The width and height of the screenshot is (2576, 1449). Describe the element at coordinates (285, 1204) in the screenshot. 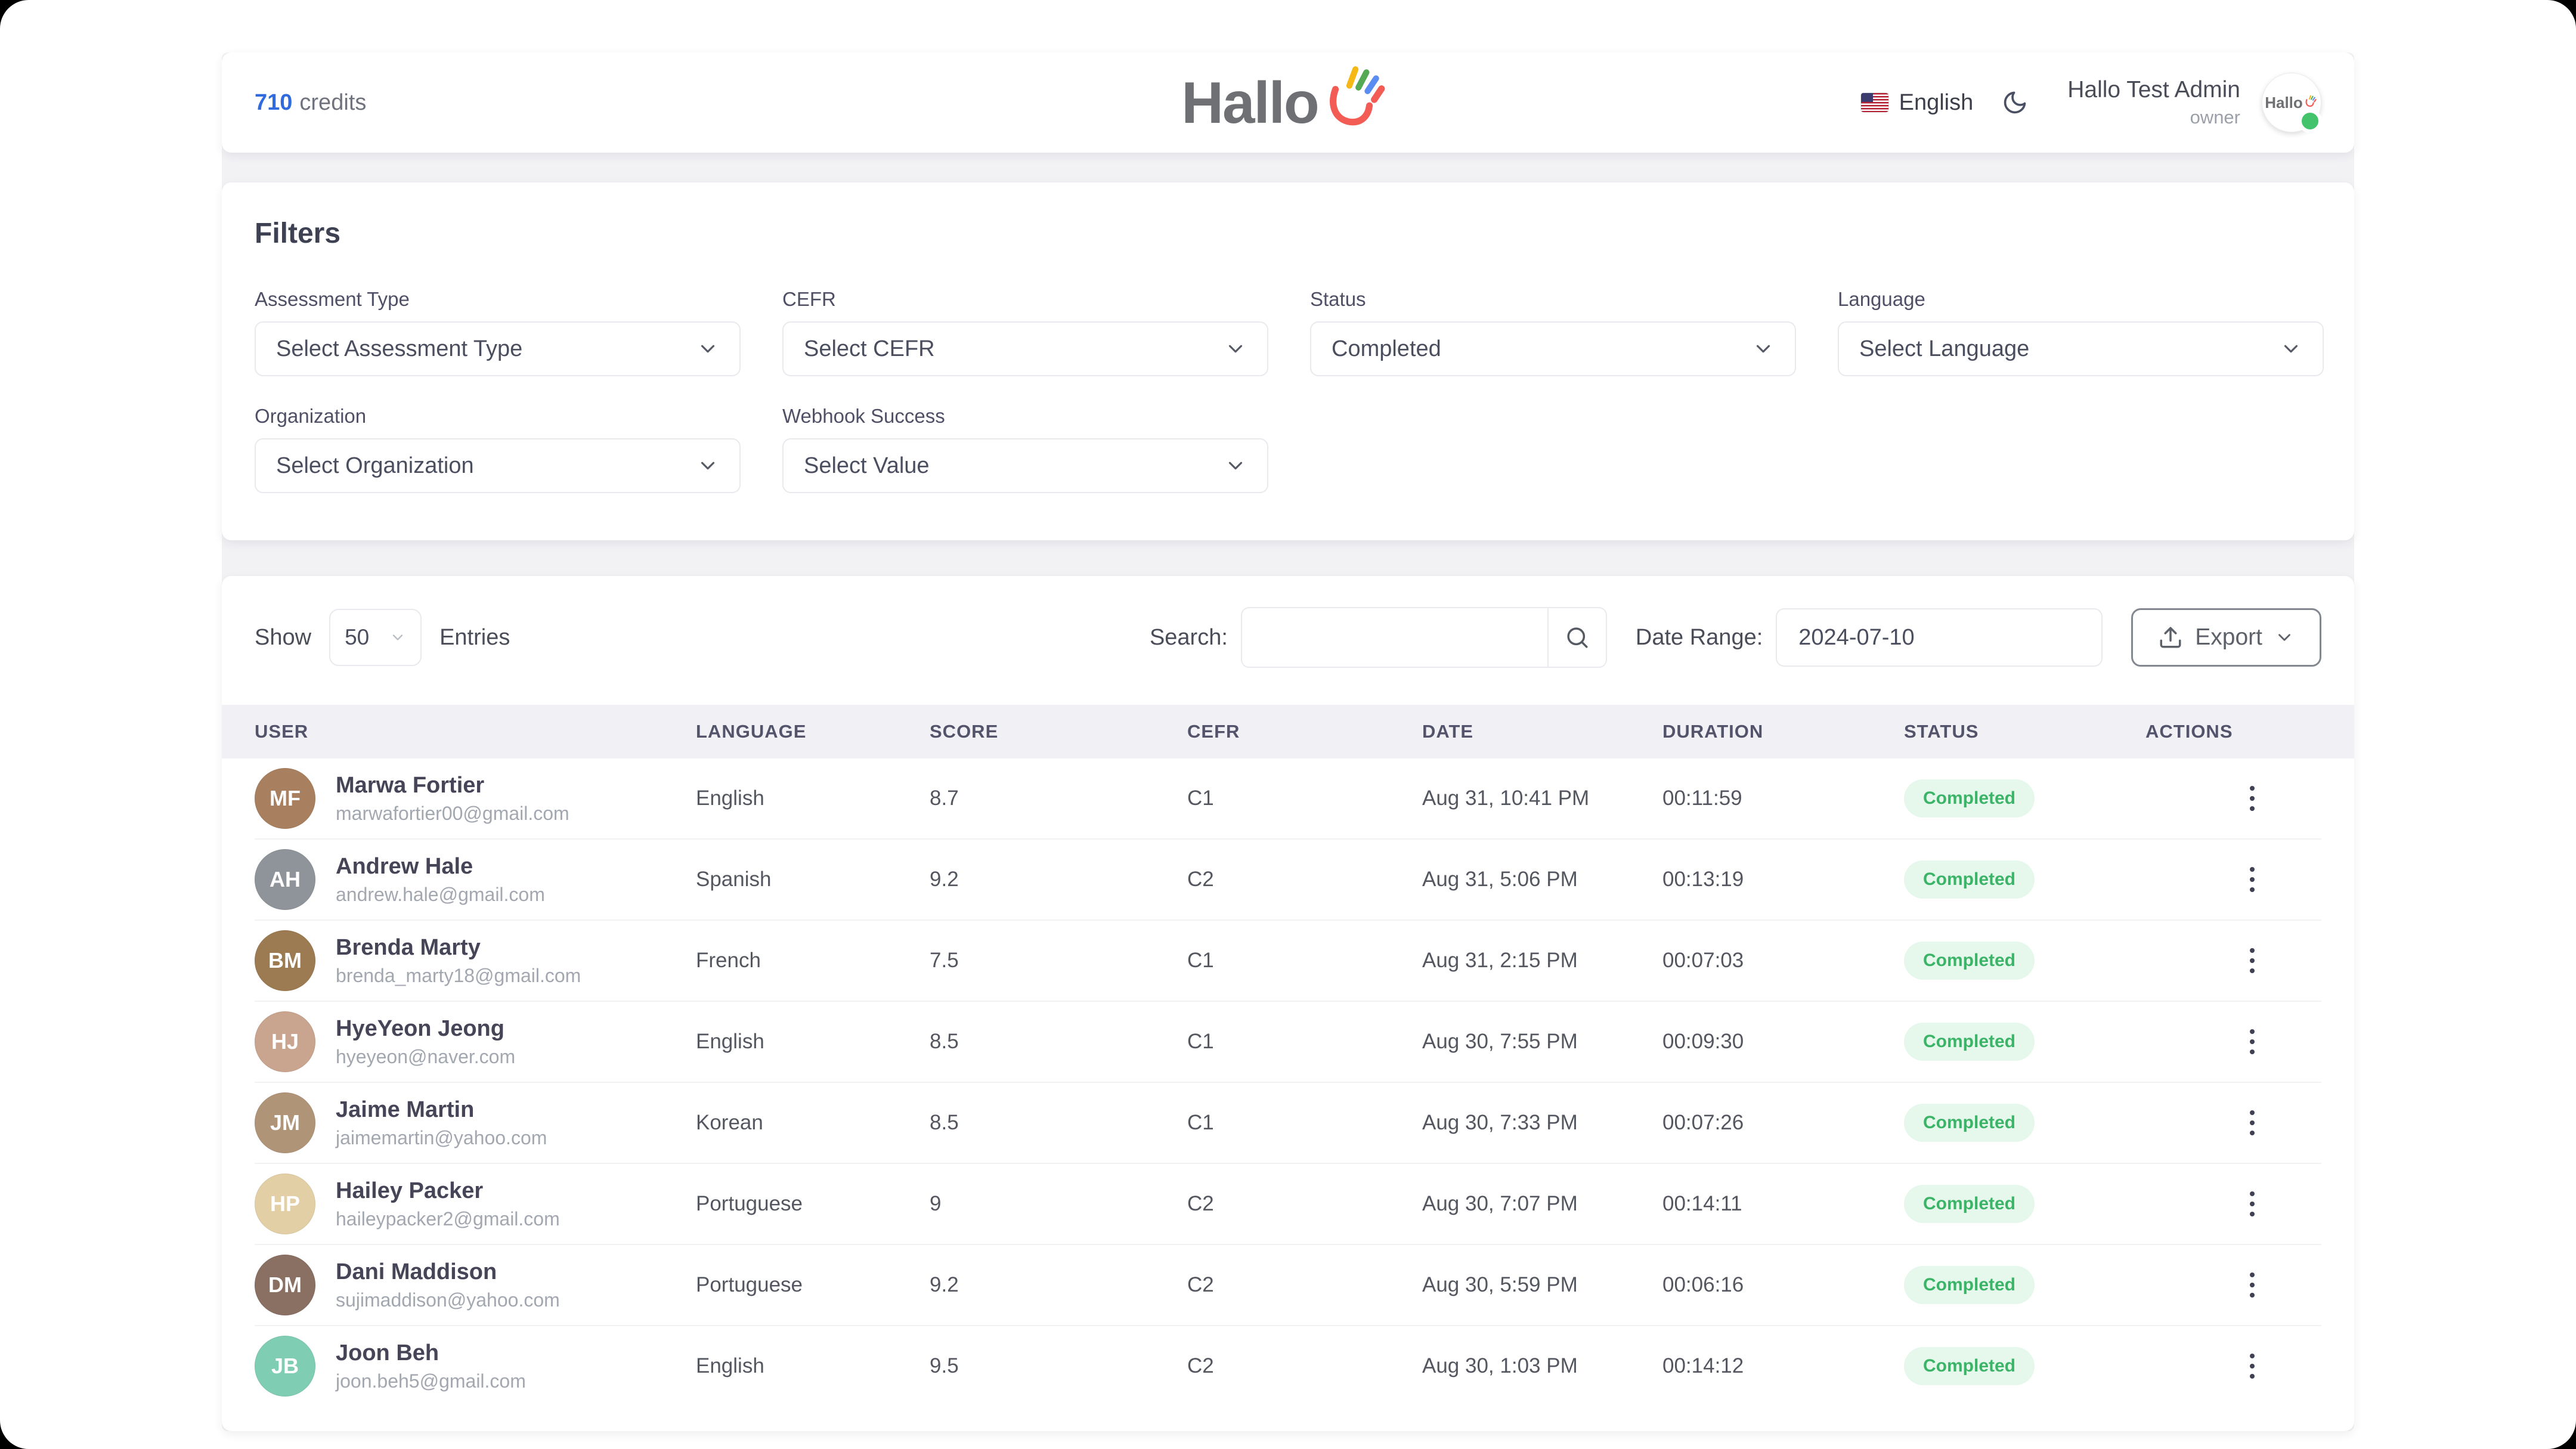

I see `avatar: HP` at that location.